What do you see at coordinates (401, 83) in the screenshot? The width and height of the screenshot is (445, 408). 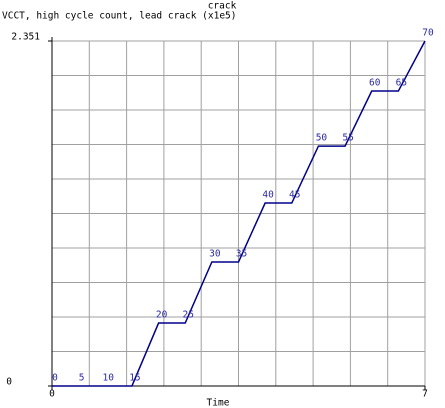 I see `point-label: 65` at bounding box center [401, 83].